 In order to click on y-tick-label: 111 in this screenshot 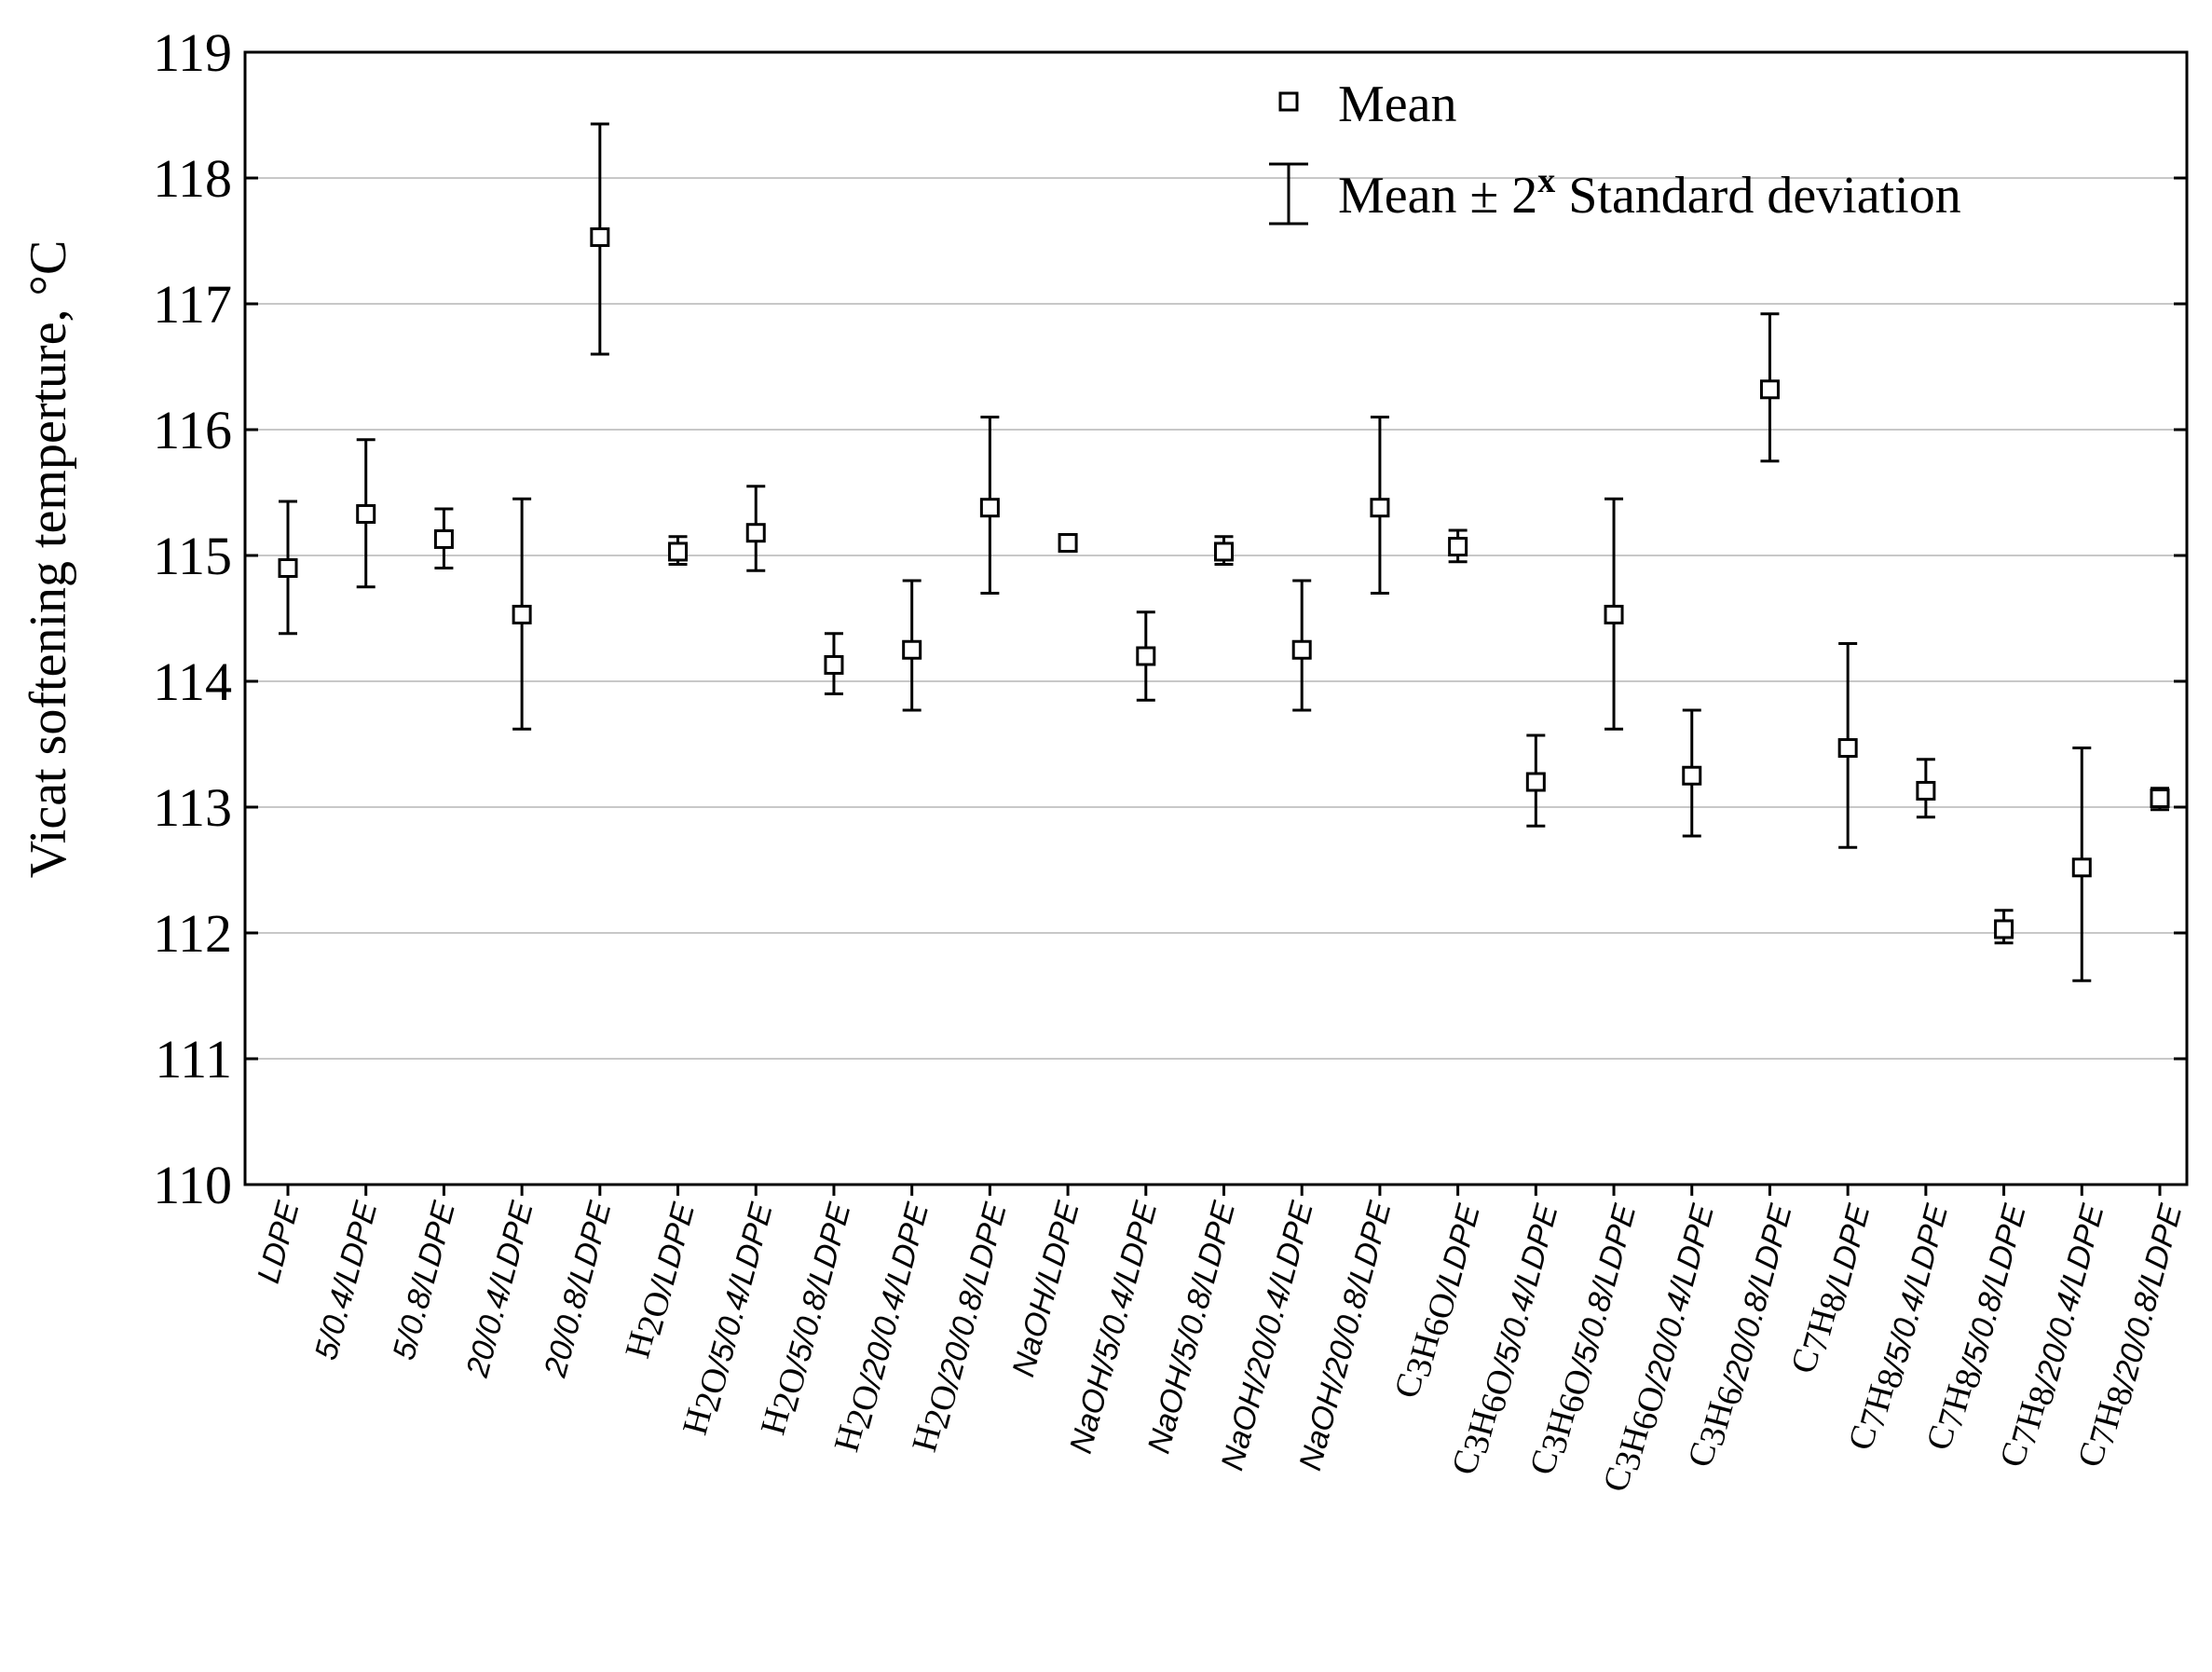, I will do `click(193, 1060)`.